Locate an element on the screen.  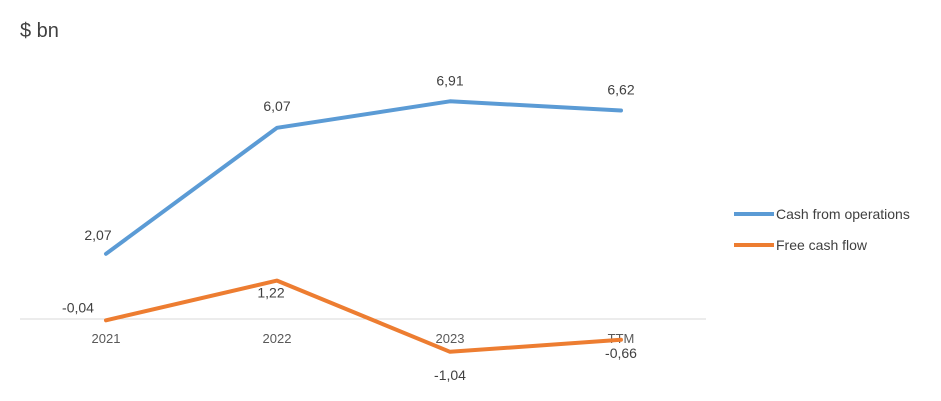
data-label-cash-from-operations-ttm: 6,62 is located at coordinates (620, 89).